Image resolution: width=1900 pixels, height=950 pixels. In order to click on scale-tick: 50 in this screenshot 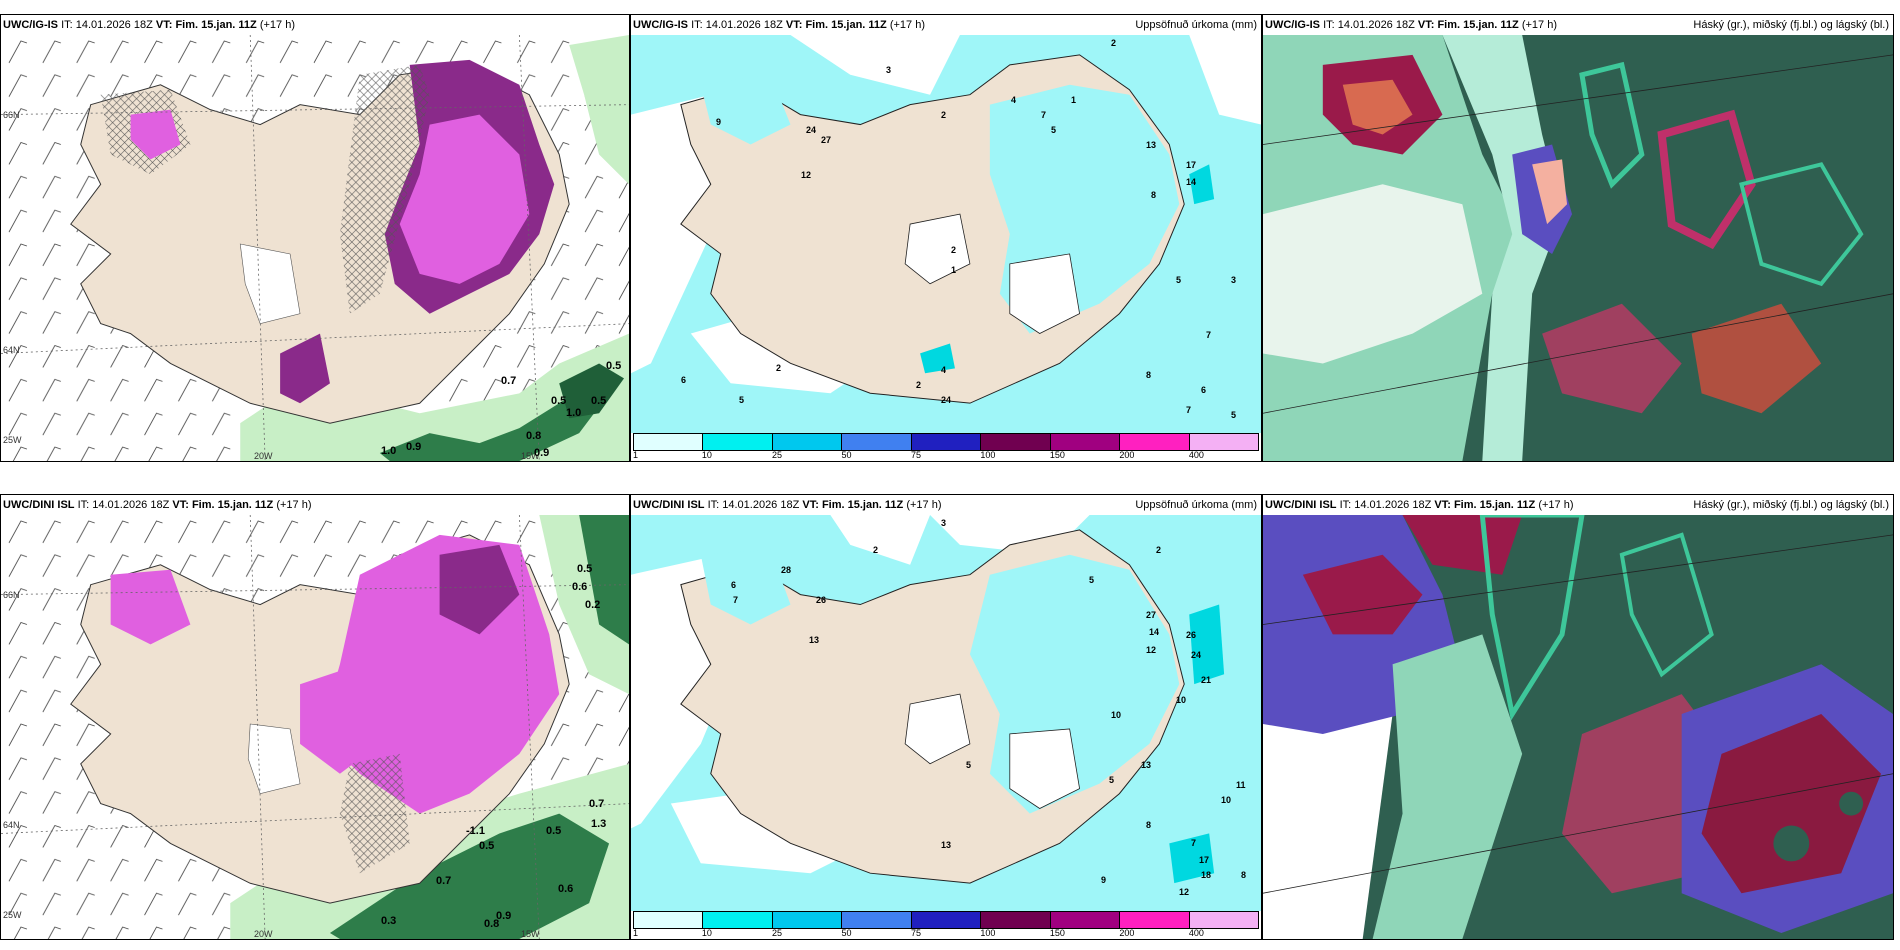, I will do `click(846, 455)`.